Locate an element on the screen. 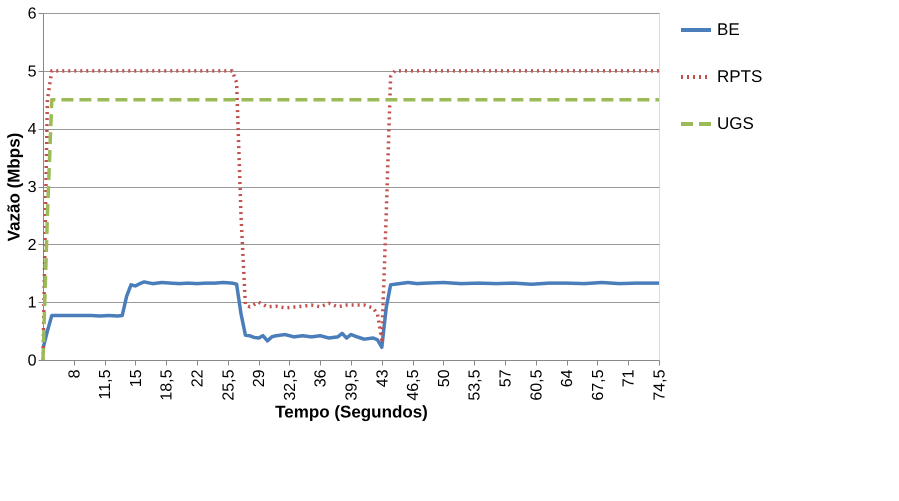 The width and height of the screenshot is (899, 501). x-tick-label: 43 is located at coordinates (383, 378).